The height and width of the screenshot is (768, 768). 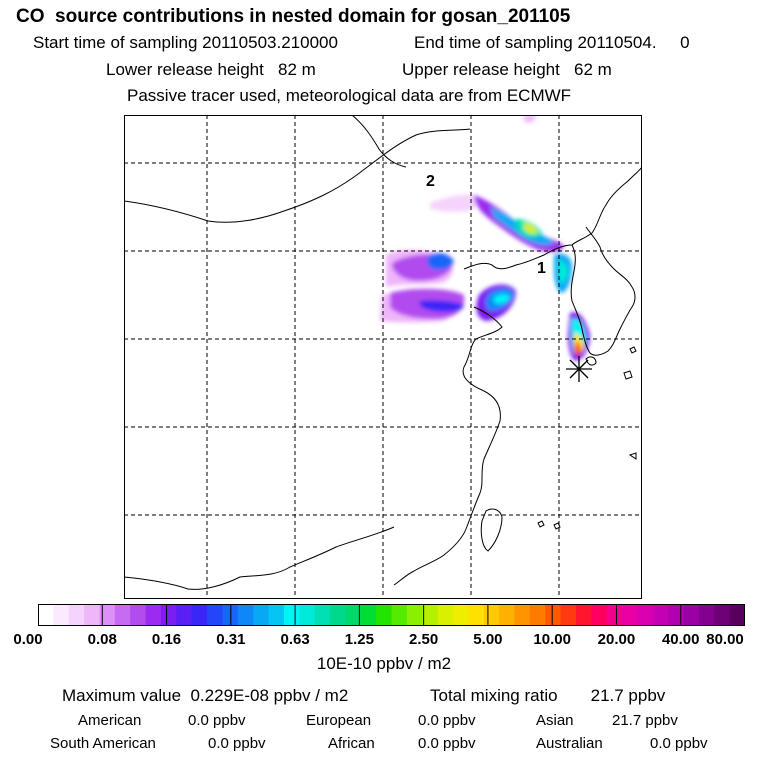 I want to click on region-asian-name: Asian, so click(x=555, y=720).